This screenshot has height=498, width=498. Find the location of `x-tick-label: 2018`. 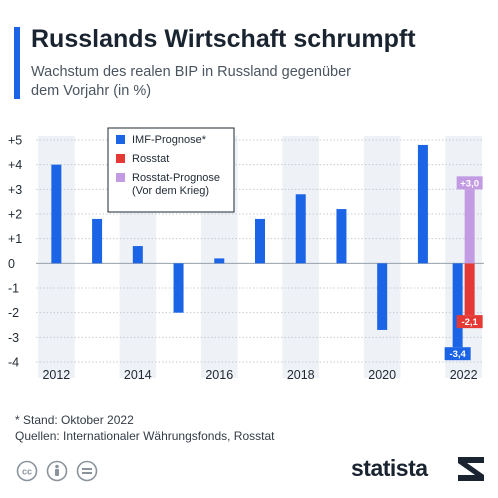

x-tick-label: 2018 is located at coordinates (301, 375).